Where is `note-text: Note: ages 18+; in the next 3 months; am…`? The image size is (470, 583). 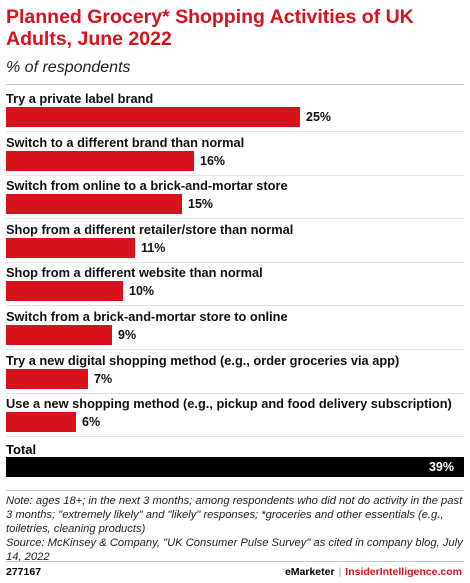
note-text: Note: ages 18+; in the next 3 months; am… is located at coordinates (234, 515).